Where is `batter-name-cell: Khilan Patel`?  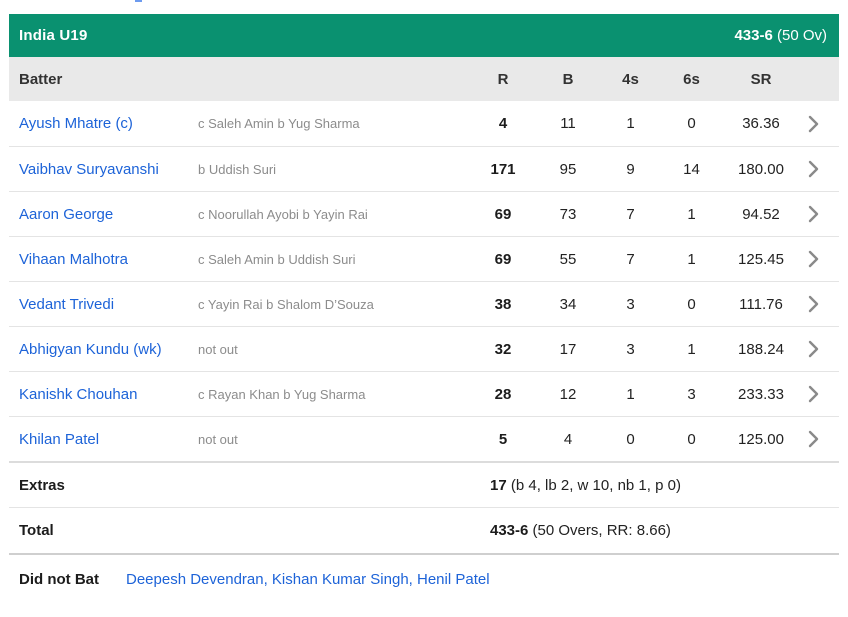 batter-name-cell: Khilan Patel is located at coordinates (99, 439).